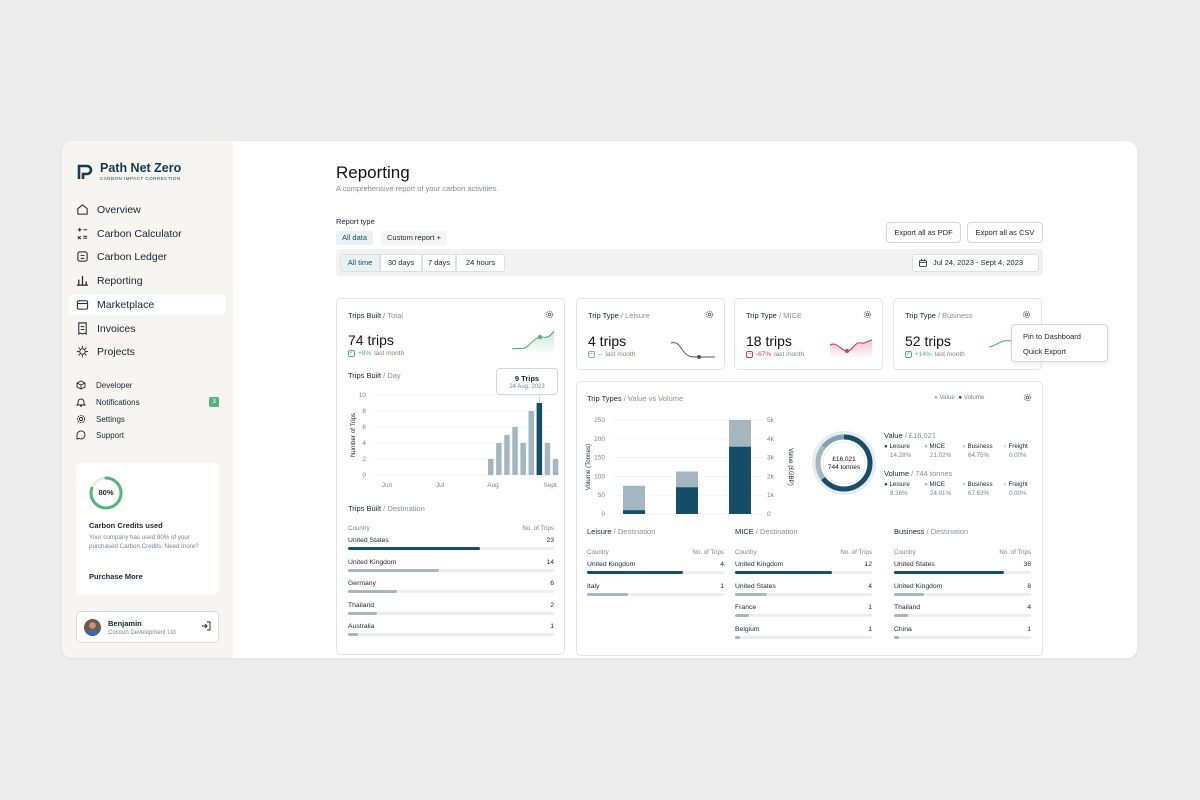 The image size is (1200, 800). Describe the element at coordinates (1005, 232) in the screenshot. I see `export-csv-button: Export all as CSV` at that location.